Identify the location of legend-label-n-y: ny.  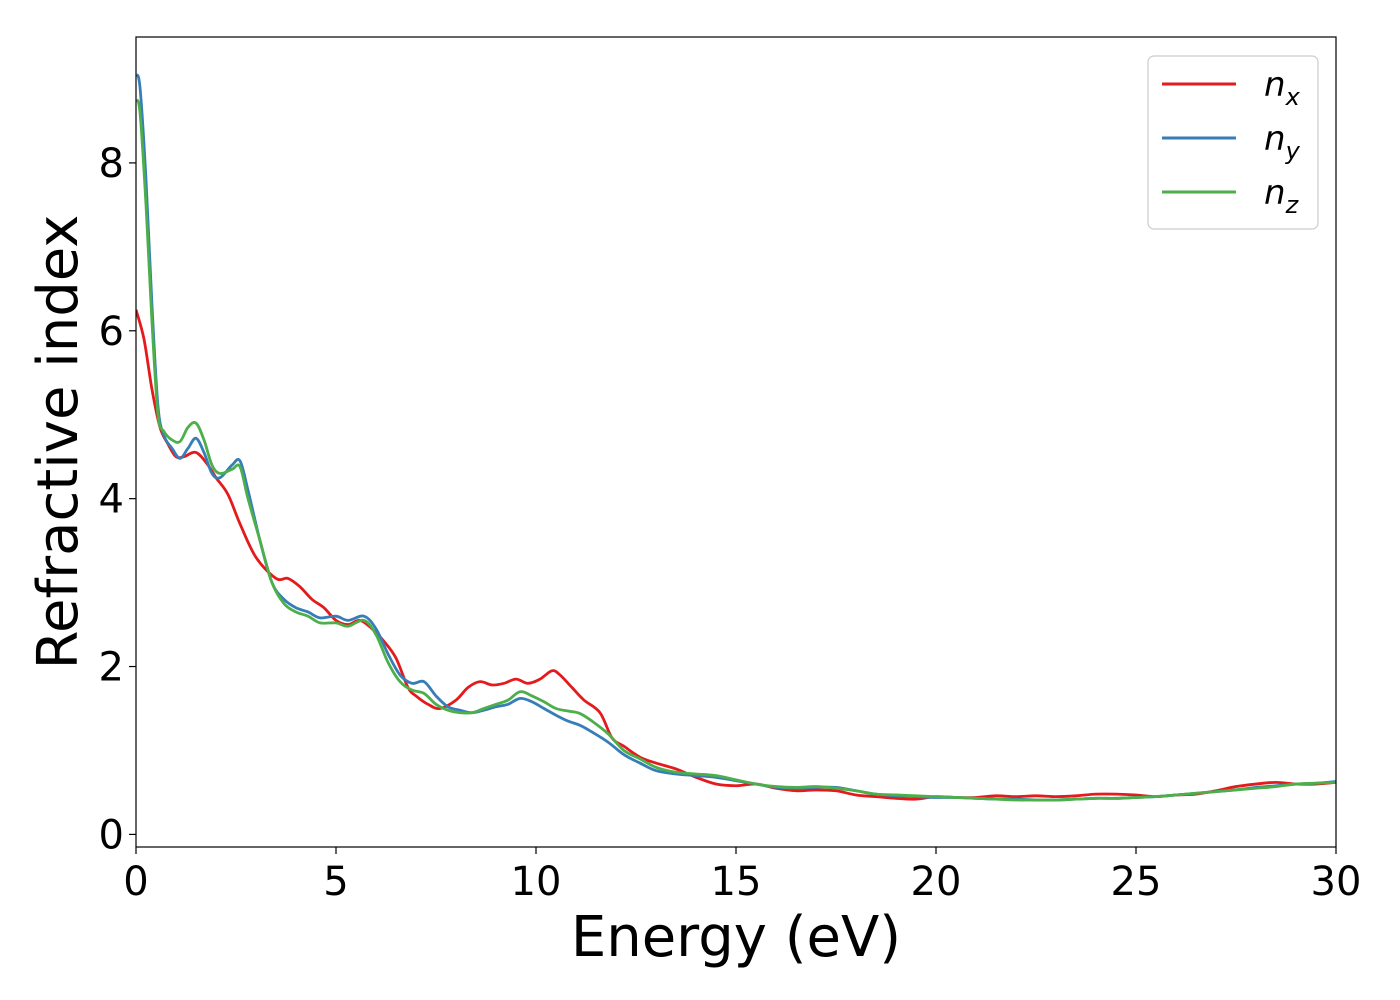
(1282, 142).